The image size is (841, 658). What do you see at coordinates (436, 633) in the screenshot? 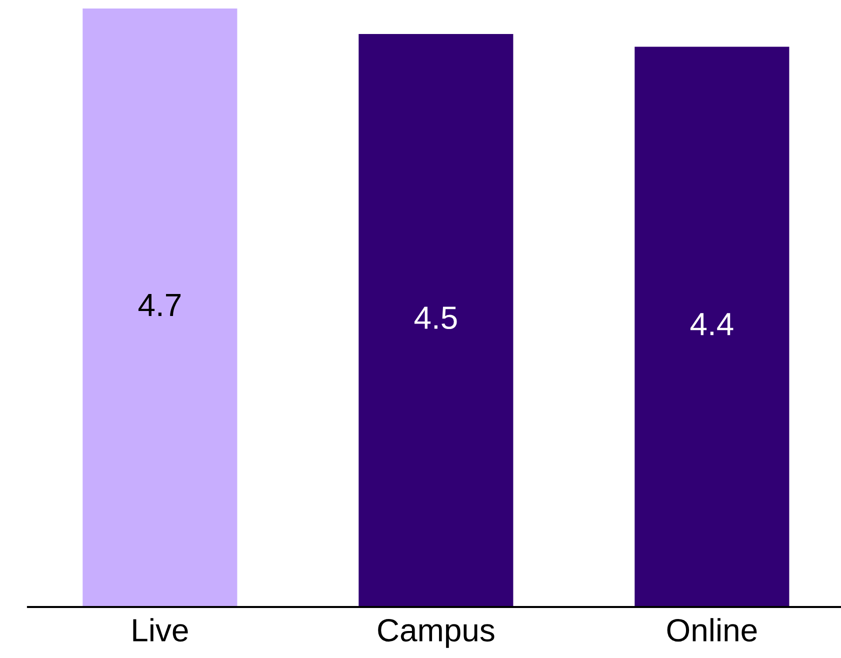
I see `x-tick-label: Campus` at bounding box center [436, 633].